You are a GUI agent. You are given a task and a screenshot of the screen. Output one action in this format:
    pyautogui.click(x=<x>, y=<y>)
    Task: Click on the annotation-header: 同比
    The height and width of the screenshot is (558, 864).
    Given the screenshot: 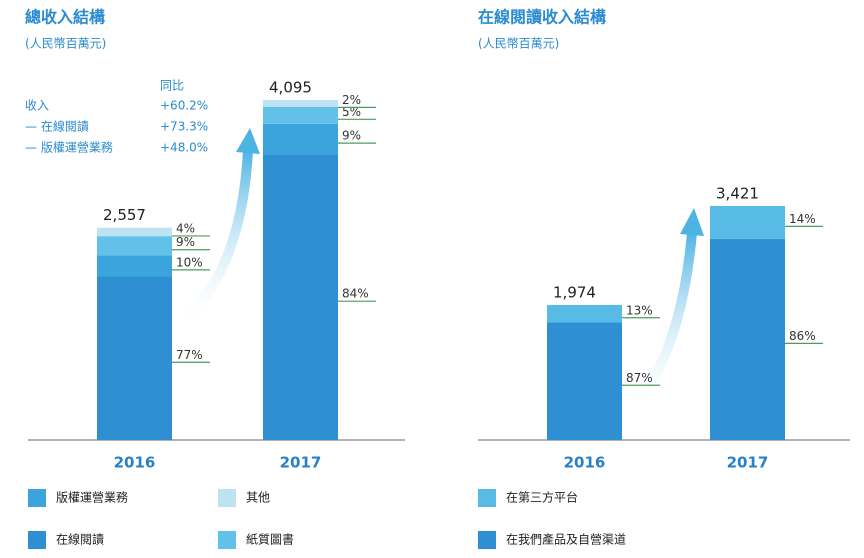 What is the action you would take?
    pyautogui.click(x=172, y=86)
    